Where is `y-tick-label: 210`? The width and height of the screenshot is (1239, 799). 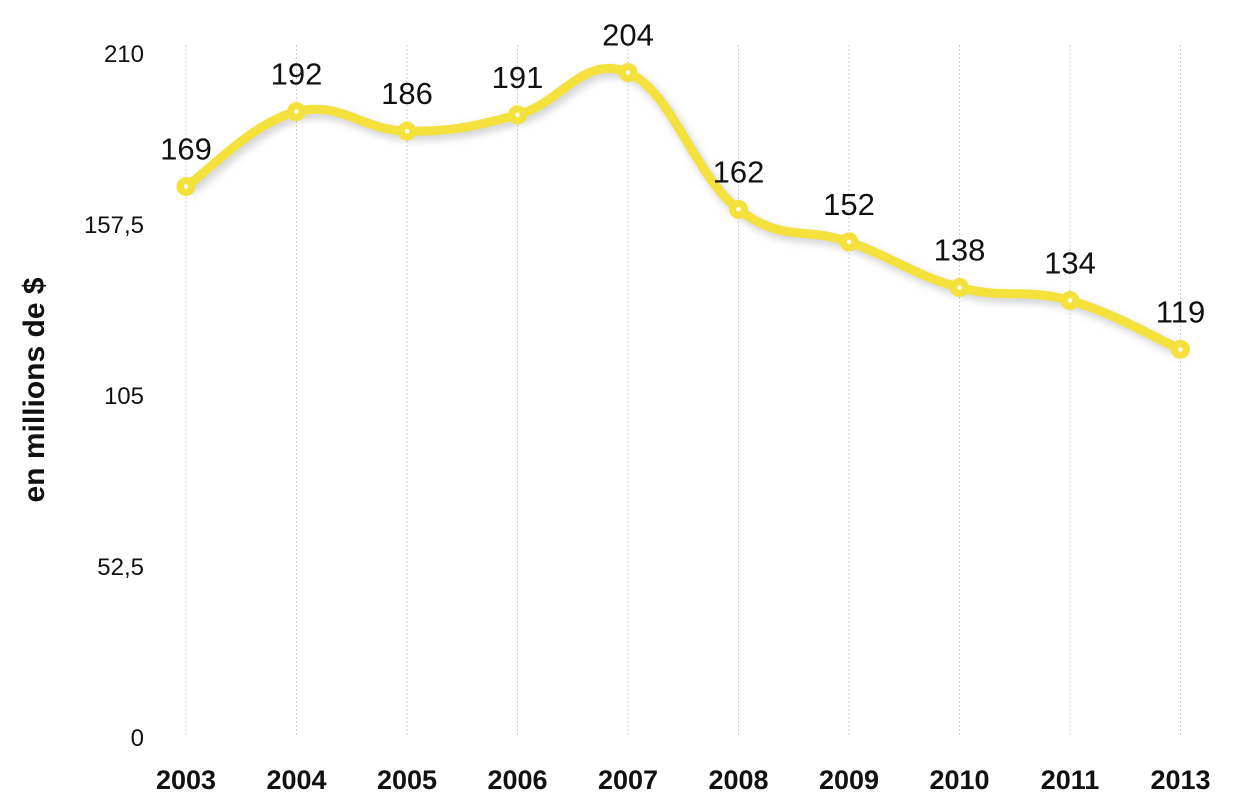 y-tick-label: 210 is located at coordinates (124, 54).